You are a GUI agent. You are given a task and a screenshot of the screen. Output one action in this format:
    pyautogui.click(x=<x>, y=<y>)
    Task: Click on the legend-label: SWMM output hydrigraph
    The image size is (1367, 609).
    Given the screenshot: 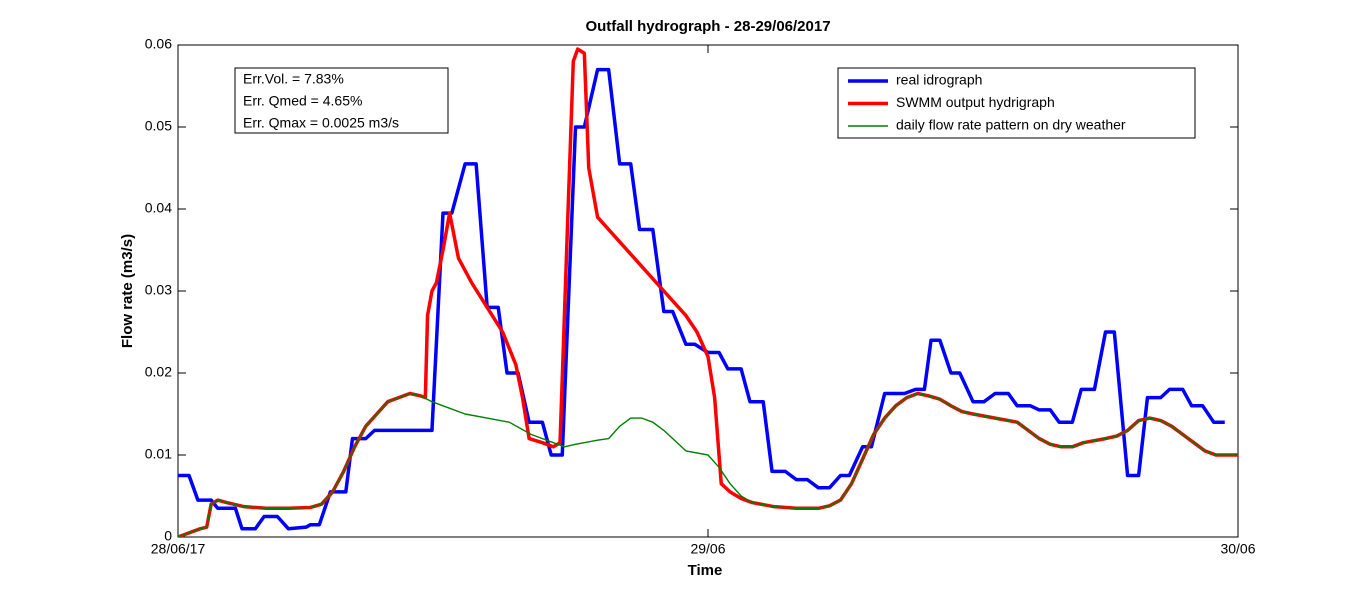 What is the action you would take?
    pyautogui.click(x=975, y=102)
    